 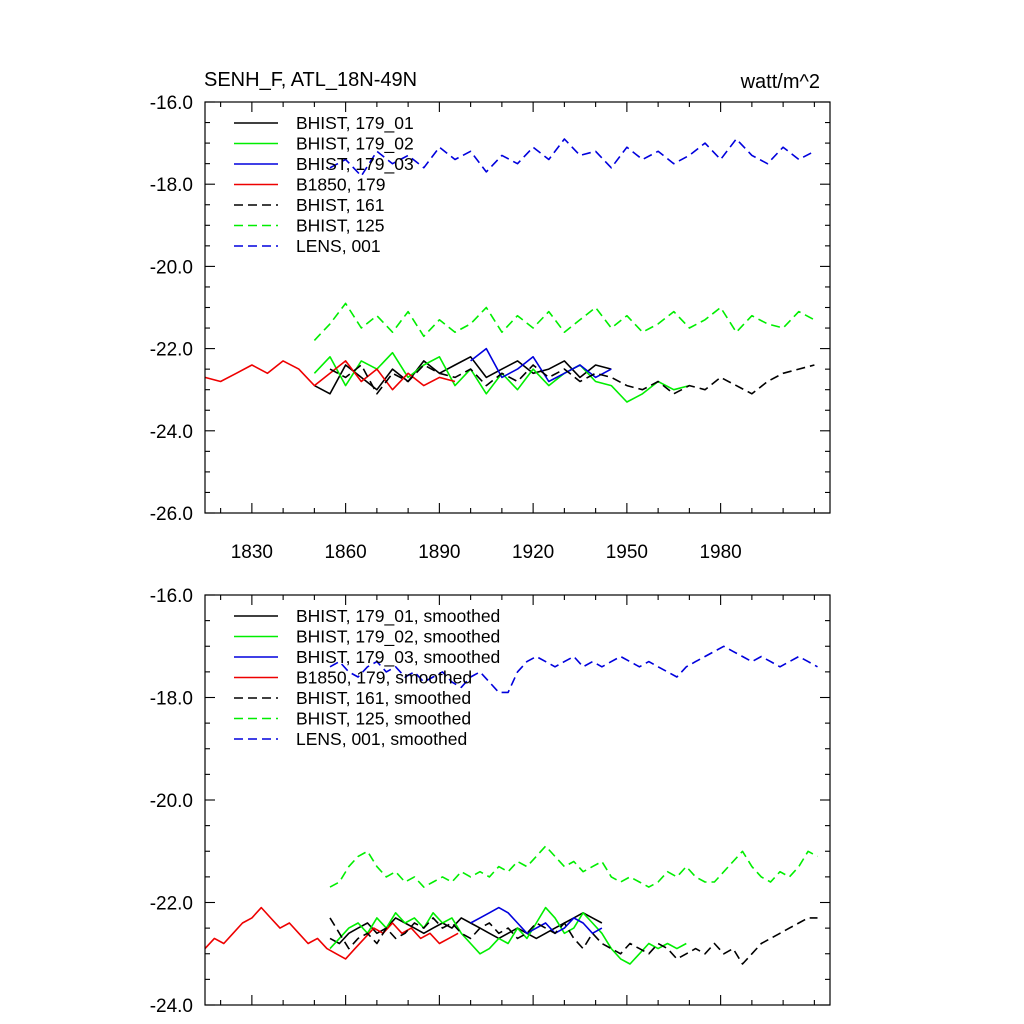 What do you see at coordinates (383, 698) in the screenshot?
I see `legend-label: BHIST, 161, smoothed` at bounding box center [383, 698].